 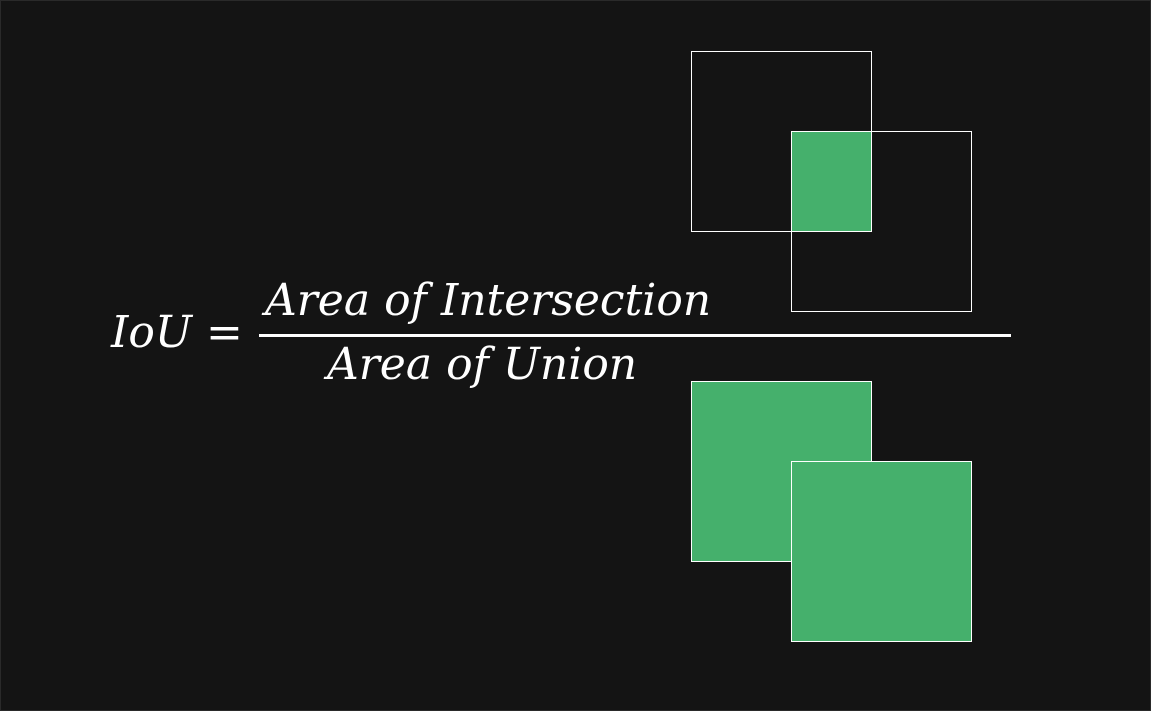 I want to click on numerator-label: Area of Intersection, so click(x=488, y=300).